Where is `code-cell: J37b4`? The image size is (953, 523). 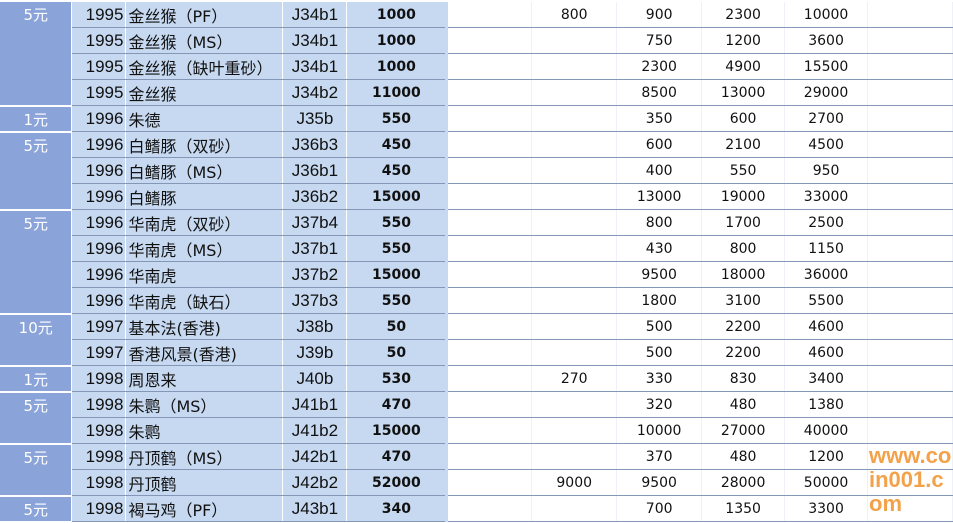 code-cell: J37b4 is located at coordinates (315, 222).